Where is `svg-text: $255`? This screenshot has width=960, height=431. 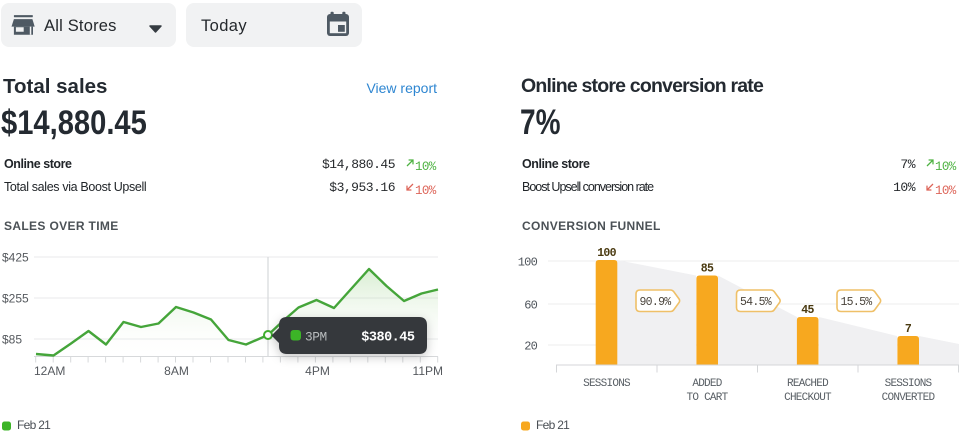 svg-text: $255 is located at coordinates (15, 299).